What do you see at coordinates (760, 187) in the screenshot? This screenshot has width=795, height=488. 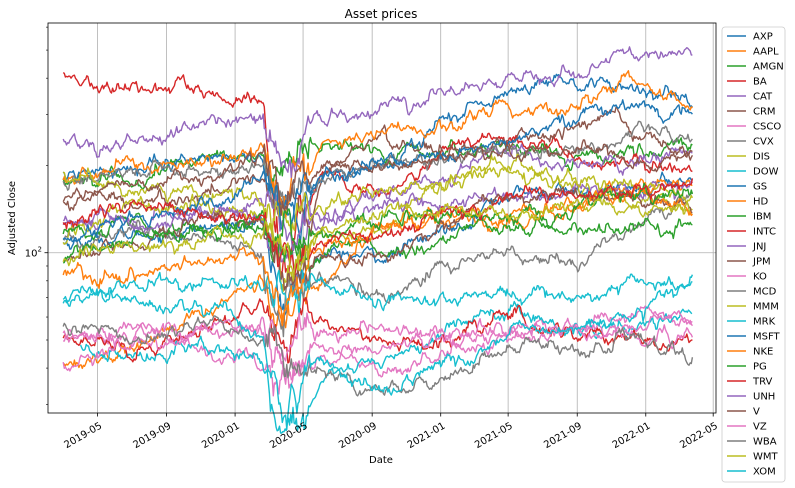 I see `legend-label-gs: GS` at bounding box center [760, 187].